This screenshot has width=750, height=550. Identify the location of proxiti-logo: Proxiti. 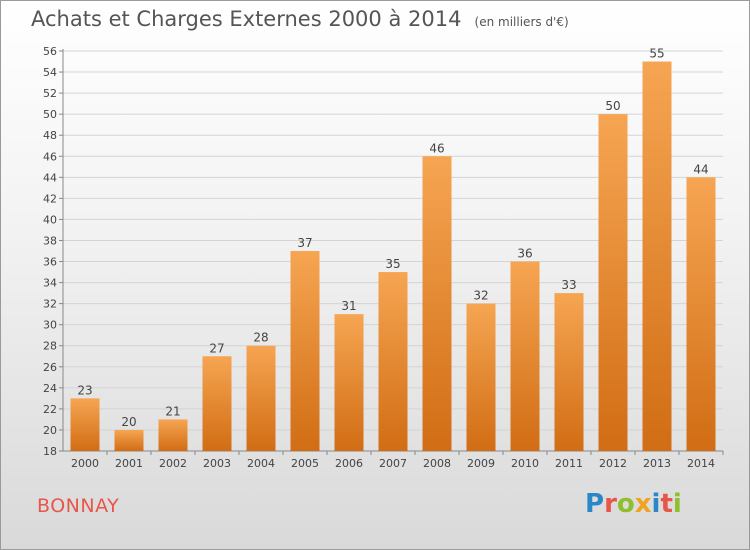
(633, 504).